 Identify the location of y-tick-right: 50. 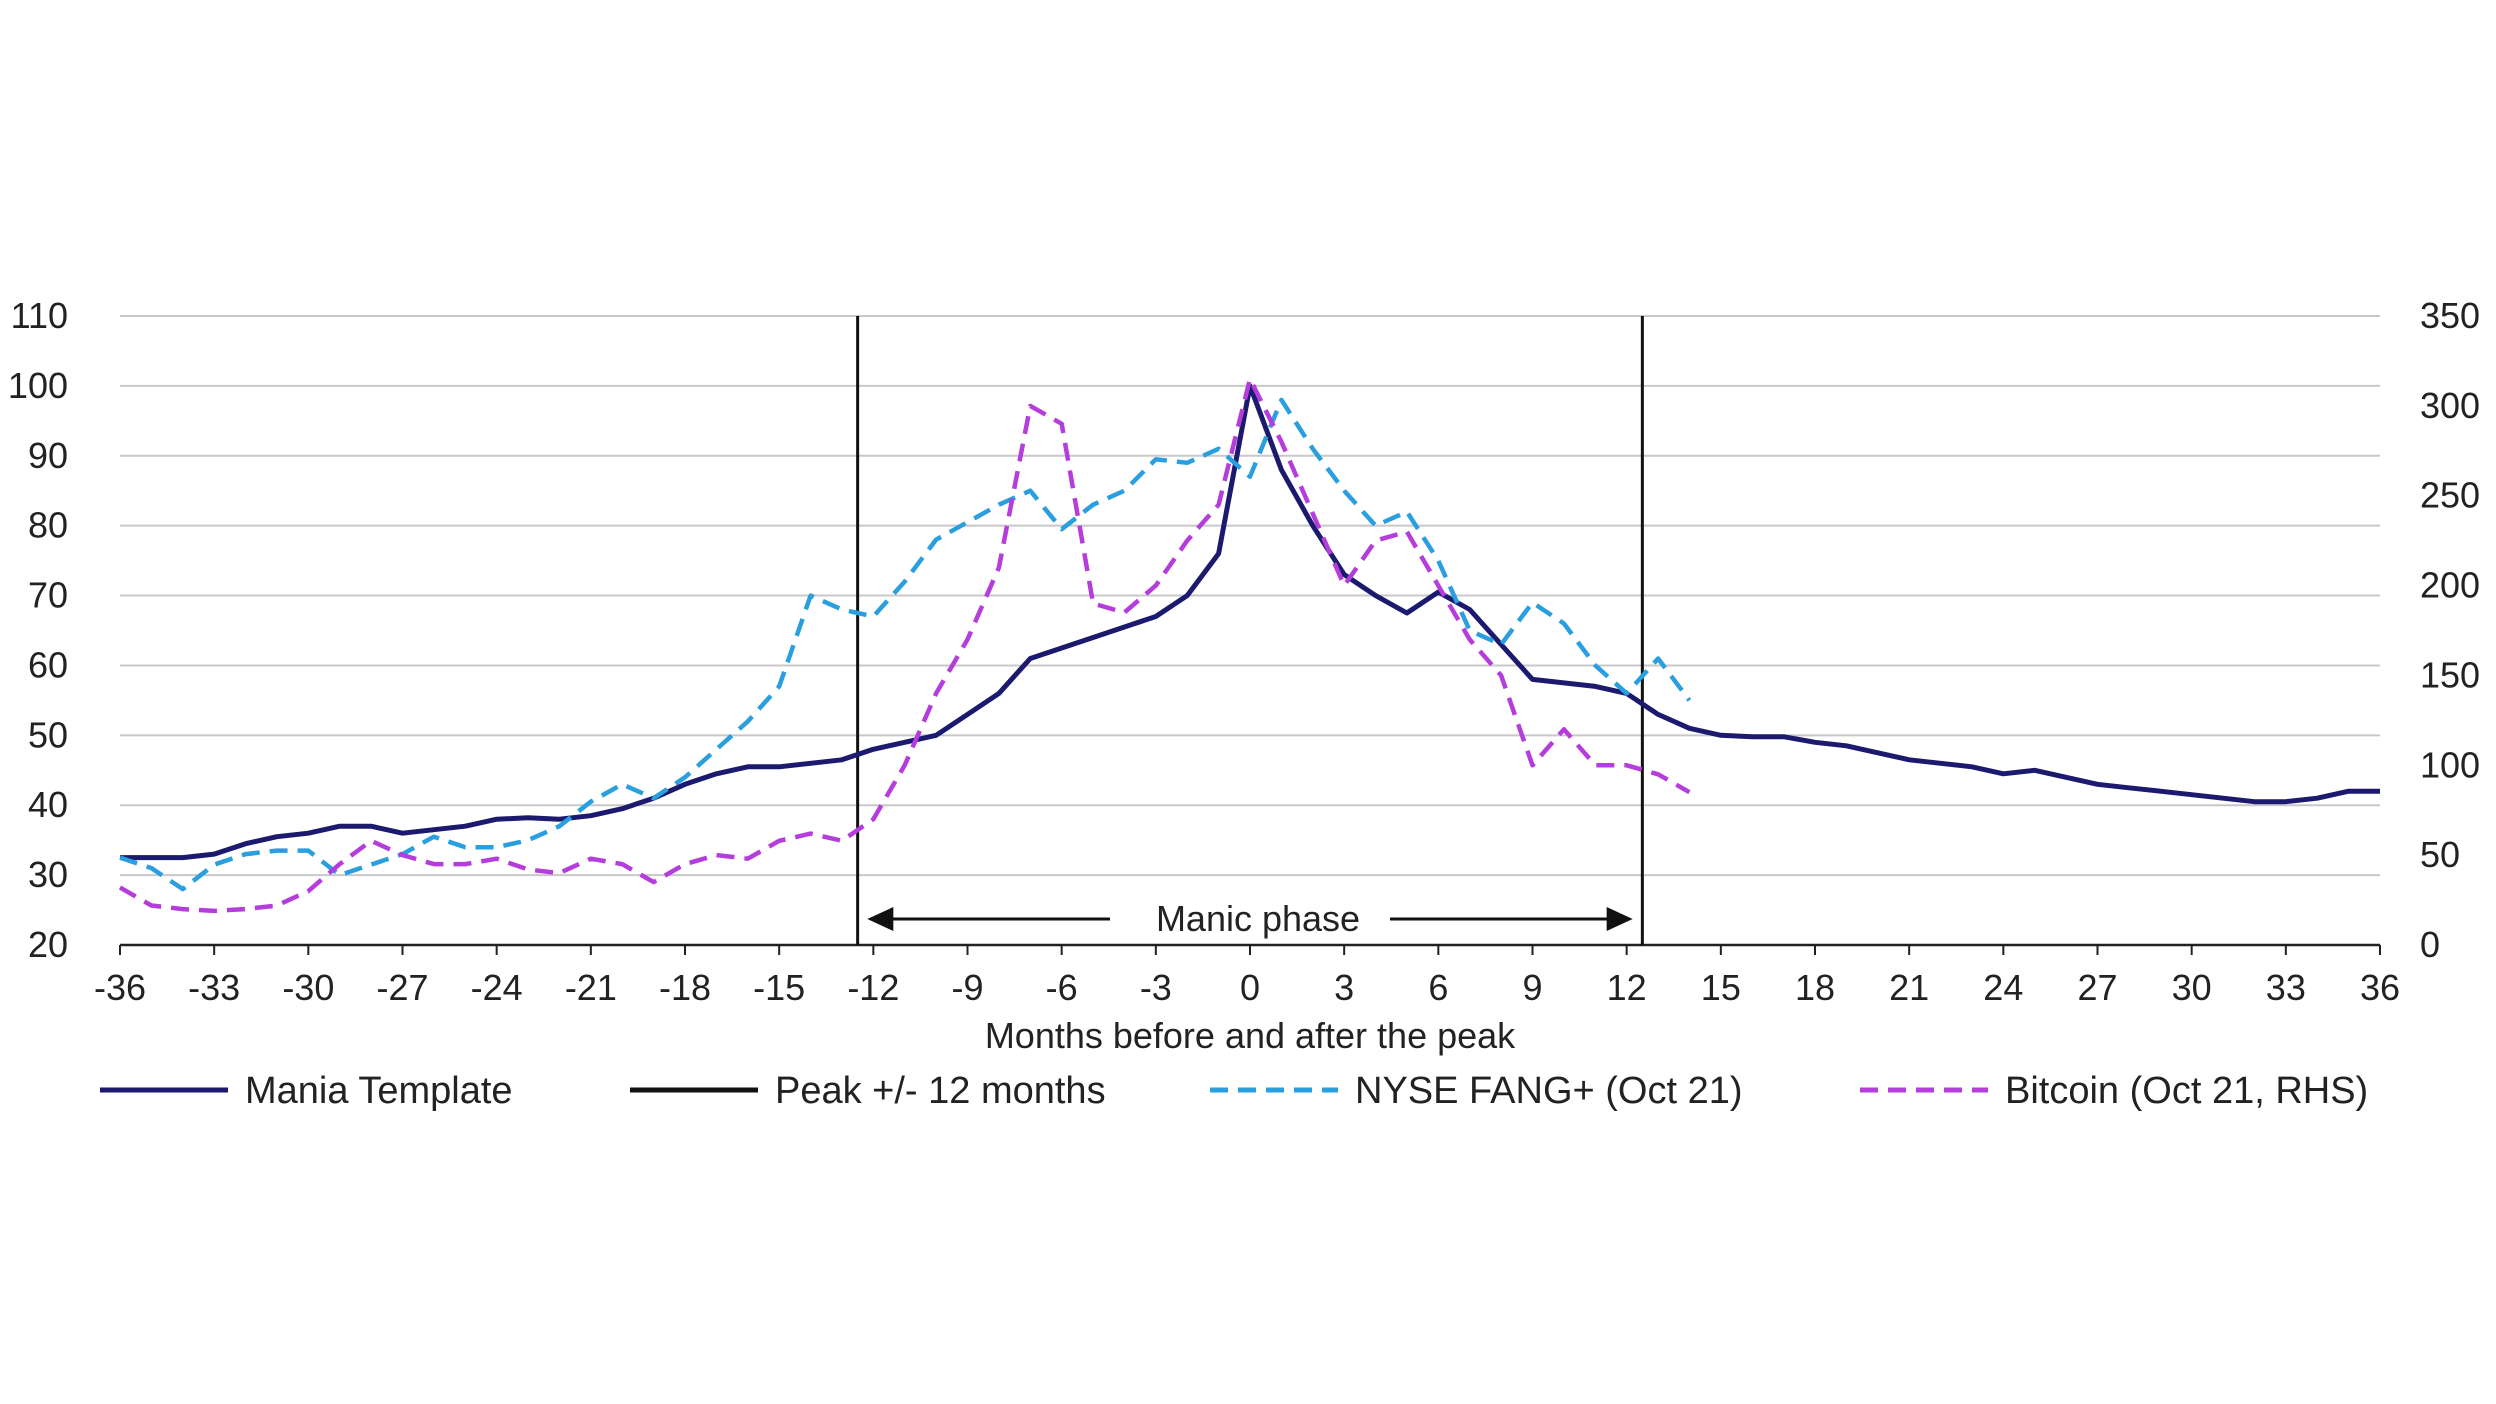
(2440, 854).